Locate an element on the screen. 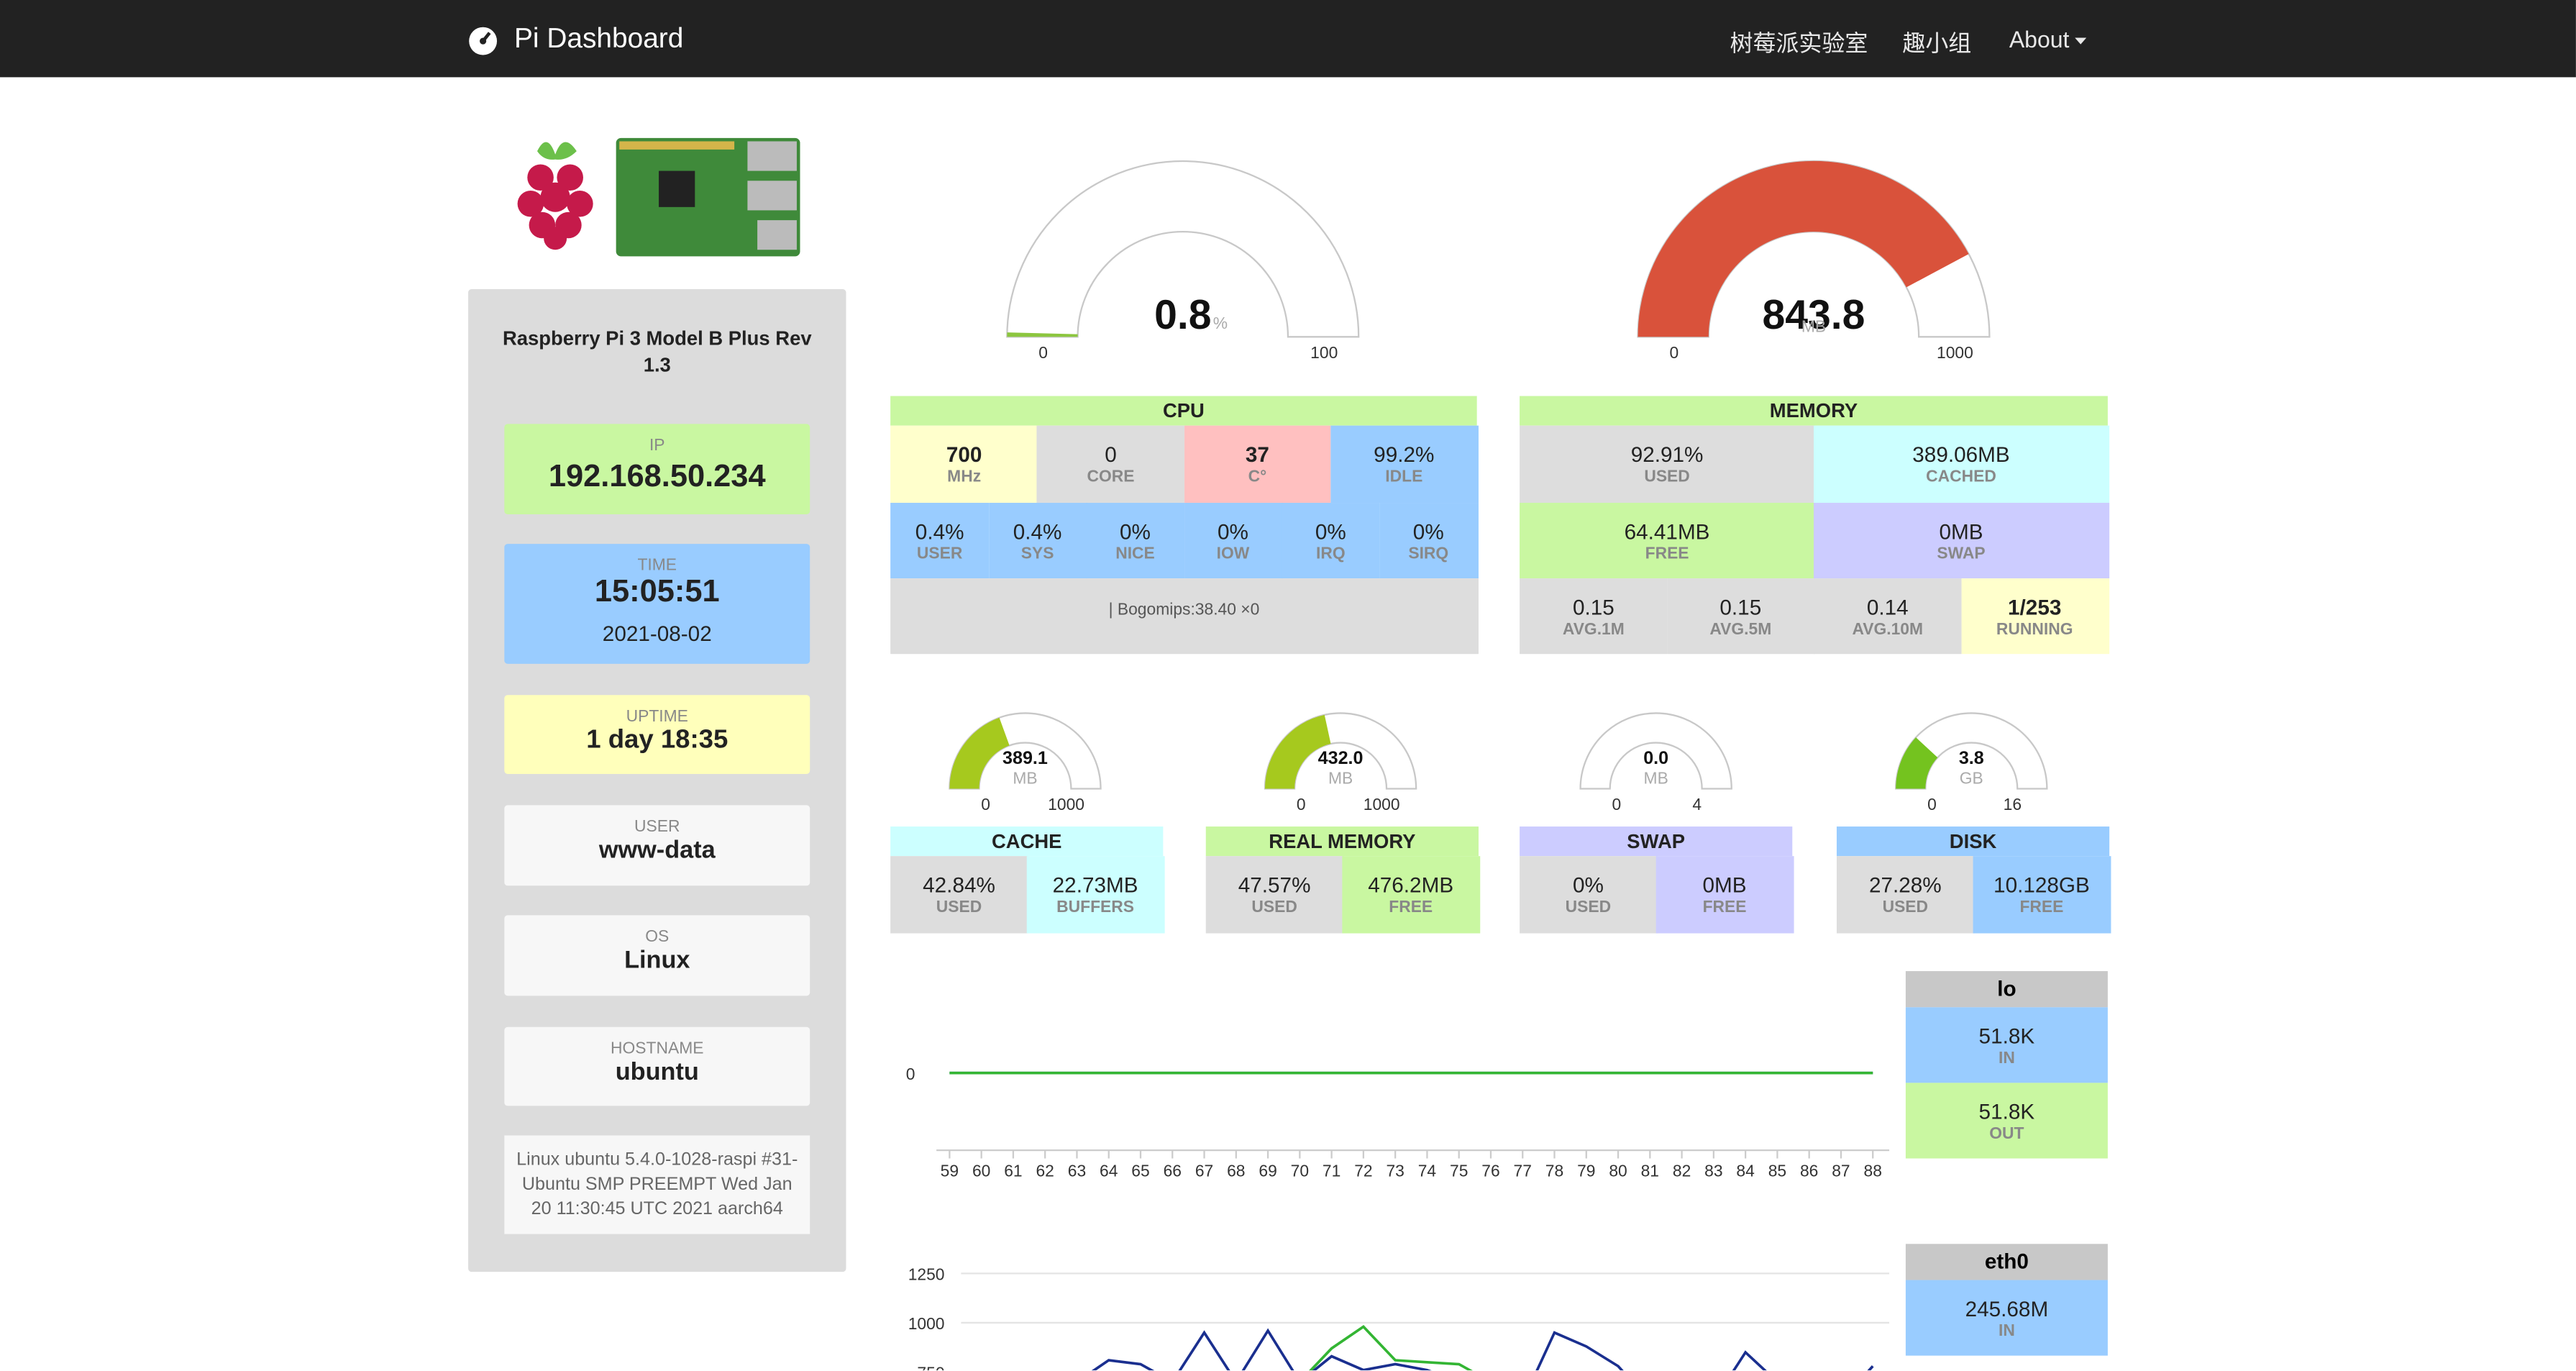  info-card: OS Linux is located at coordinates (657, 955).